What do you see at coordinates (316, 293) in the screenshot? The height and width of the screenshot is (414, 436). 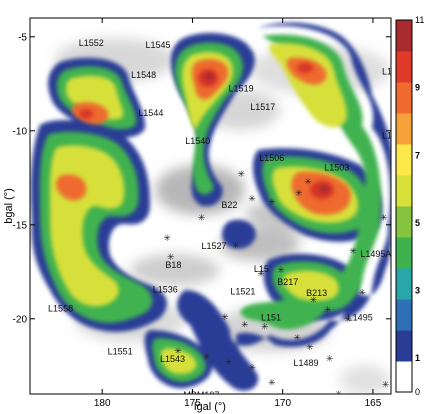 I see `cloud-label: B213` at bounding box center [316, 293].